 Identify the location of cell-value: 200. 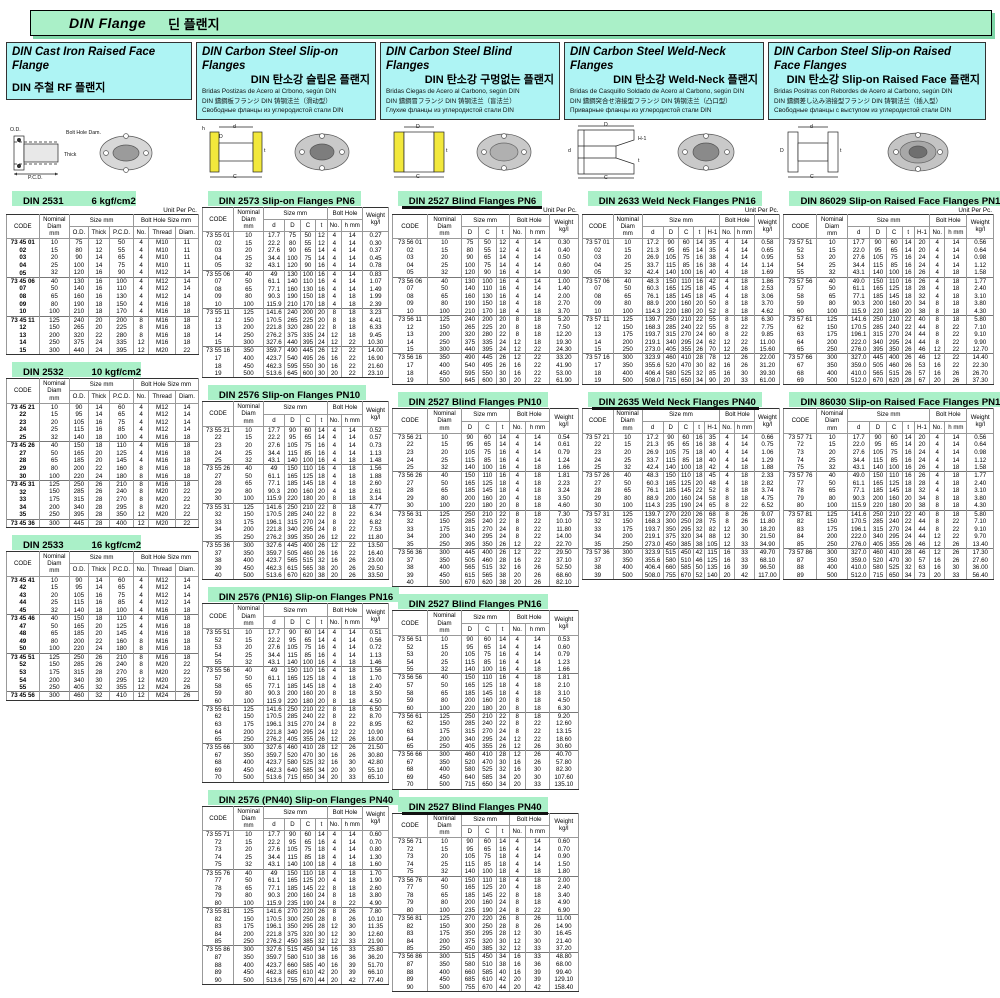
(79, 641).